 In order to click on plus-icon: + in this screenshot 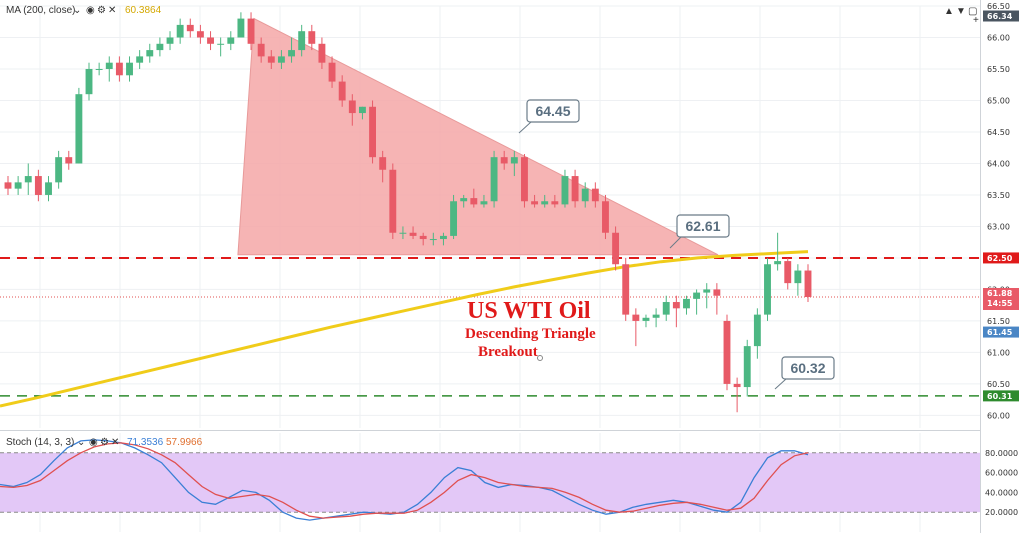, I will do `click(976, 20)`.